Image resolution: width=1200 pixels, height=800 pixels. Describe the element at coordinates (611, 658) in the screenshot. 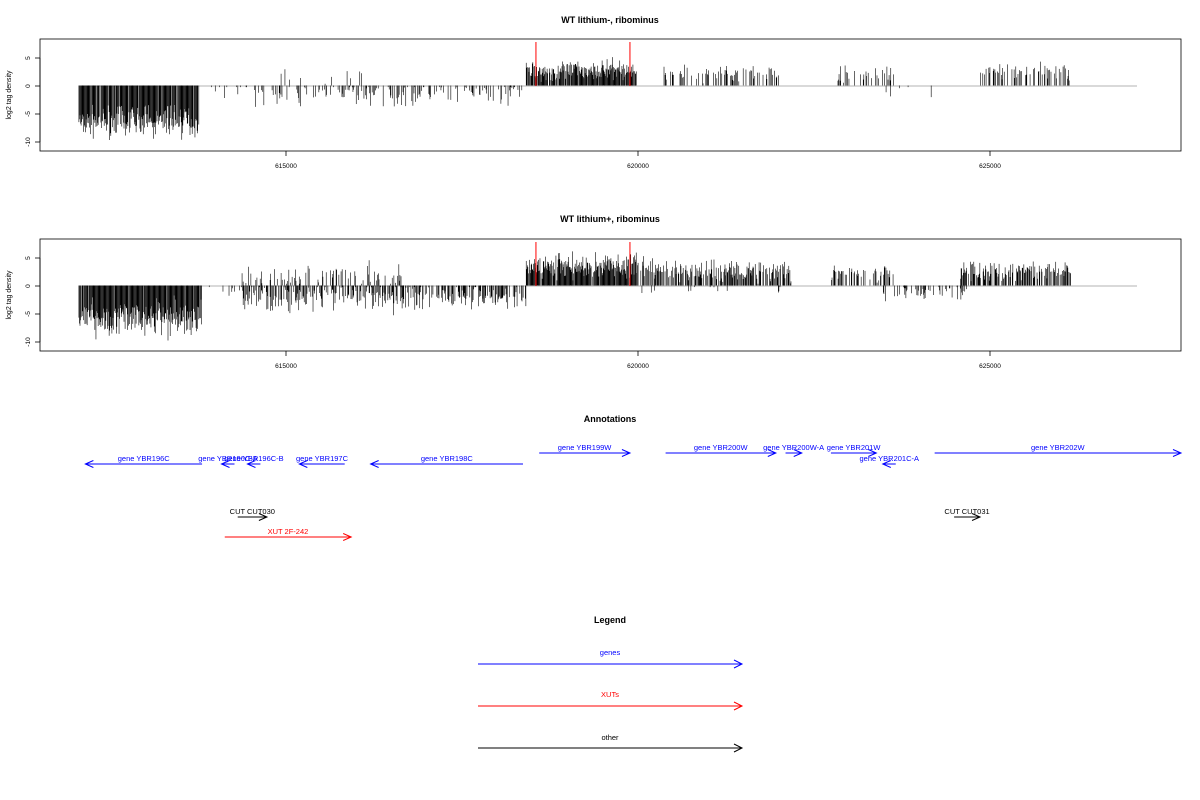

I see `legend-item-genes: genes` at that location.